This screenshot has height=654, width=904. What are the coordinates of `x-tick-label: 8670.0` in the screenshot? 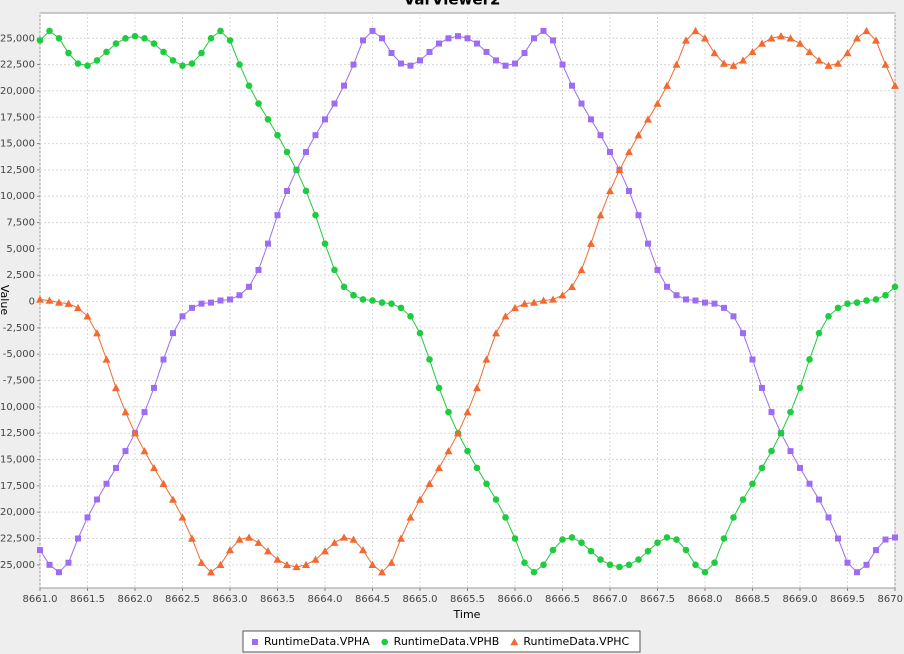 It's located at (891, 599).